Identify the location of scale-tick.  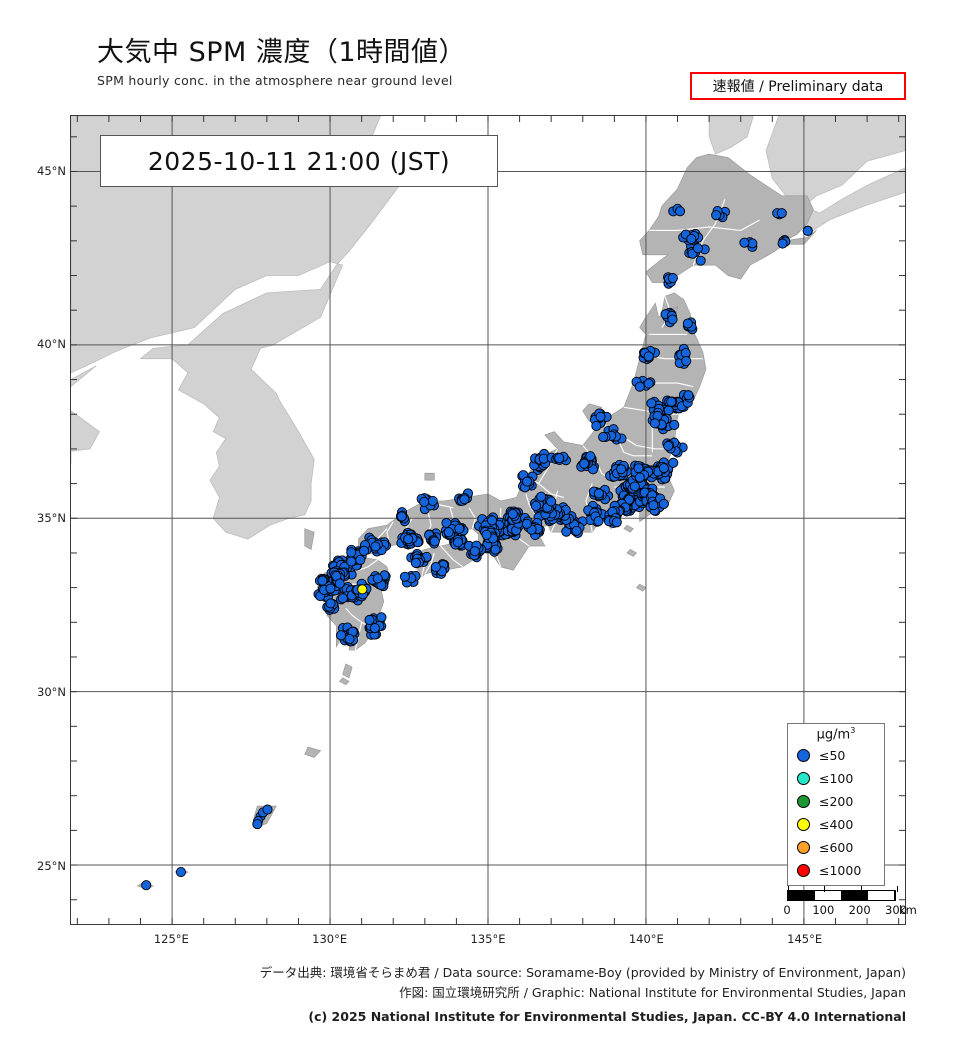
(861, 889).